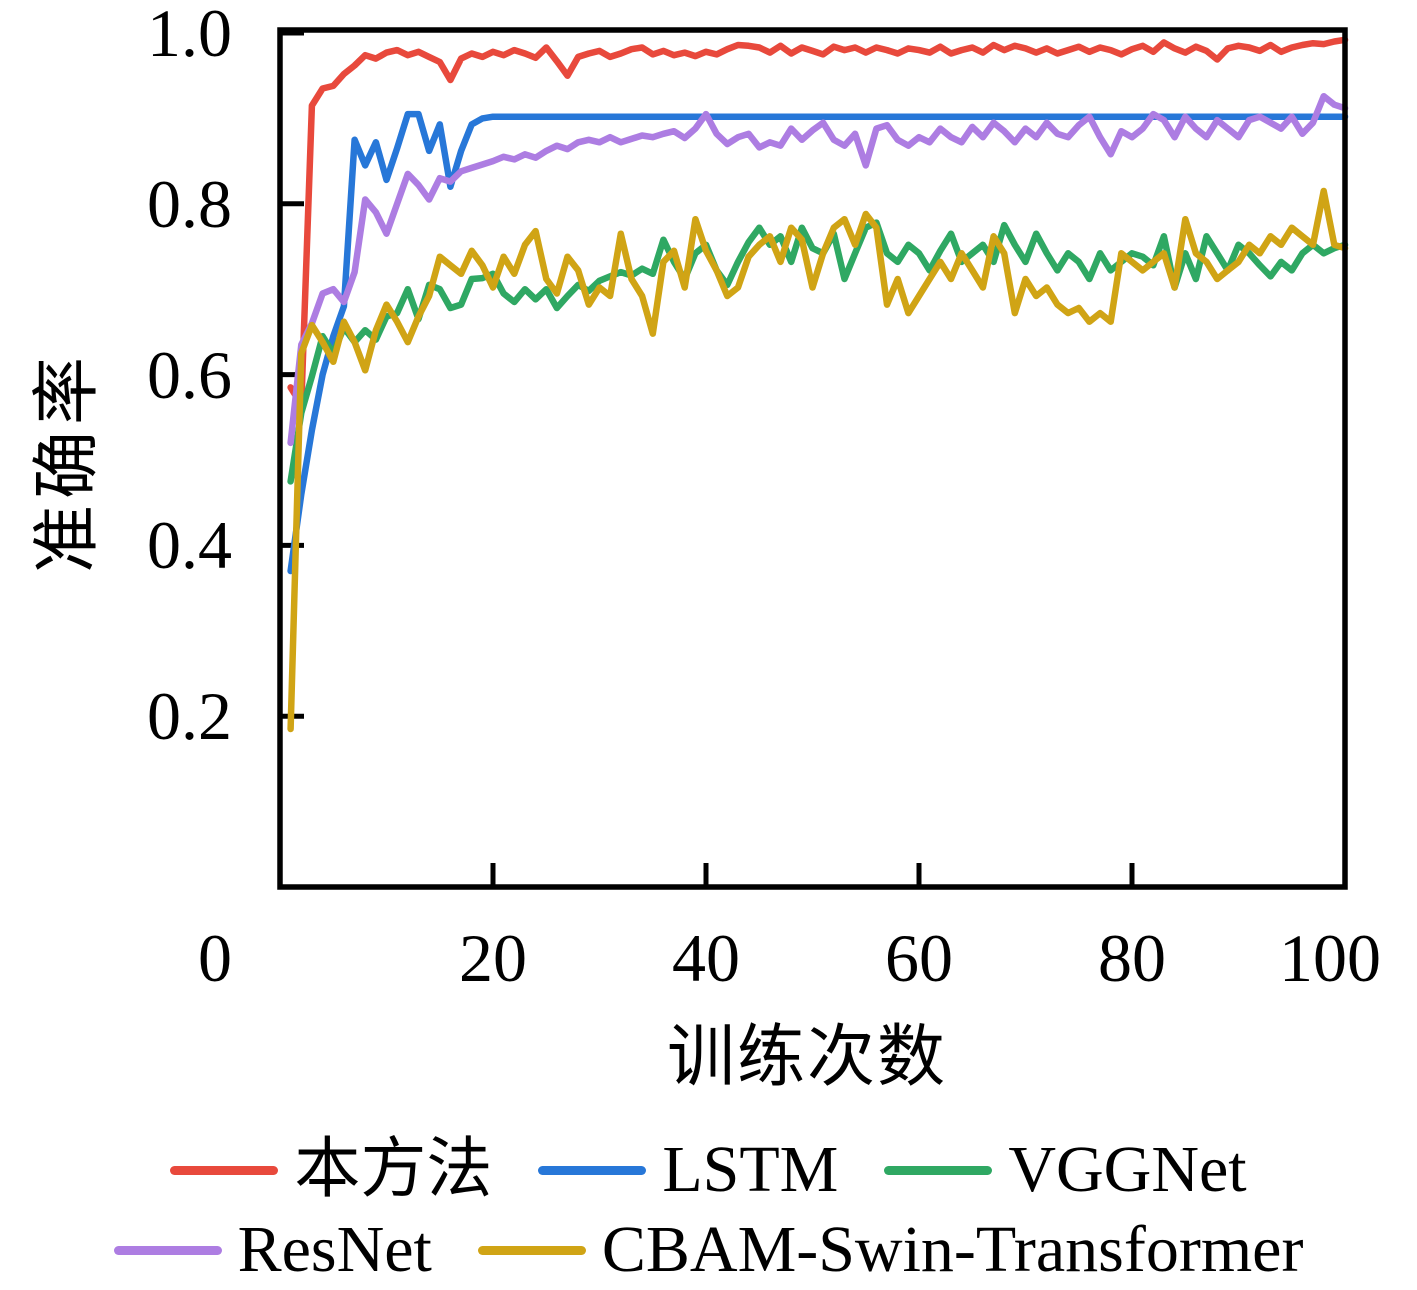 The image size is (1417, 1290). I want to click on legend-label: LSTM, so click(750, 1169).